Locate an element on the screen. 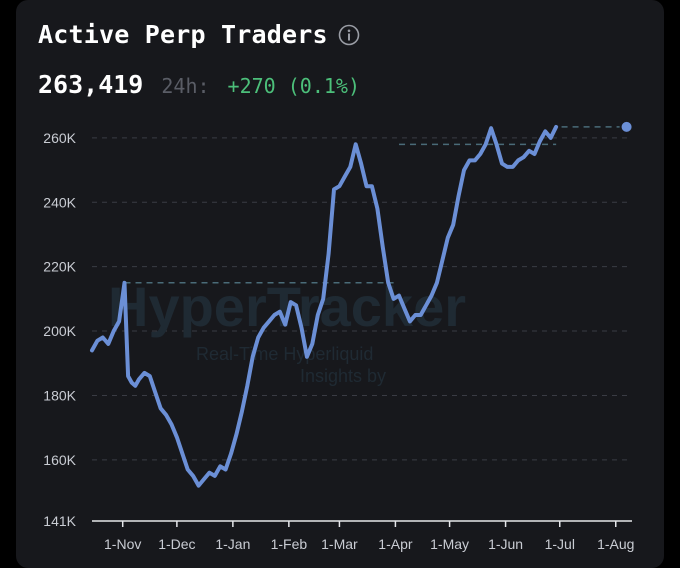 This screenshot has width=680, height=568. y-tick-label: 141K is located at coordinates (59, 521).